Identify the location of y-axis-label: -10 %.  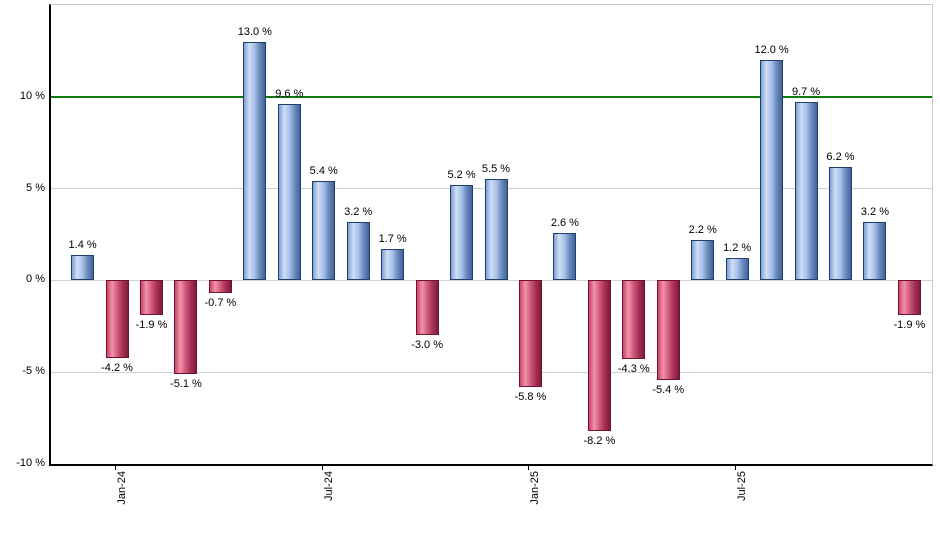
(30, 463).